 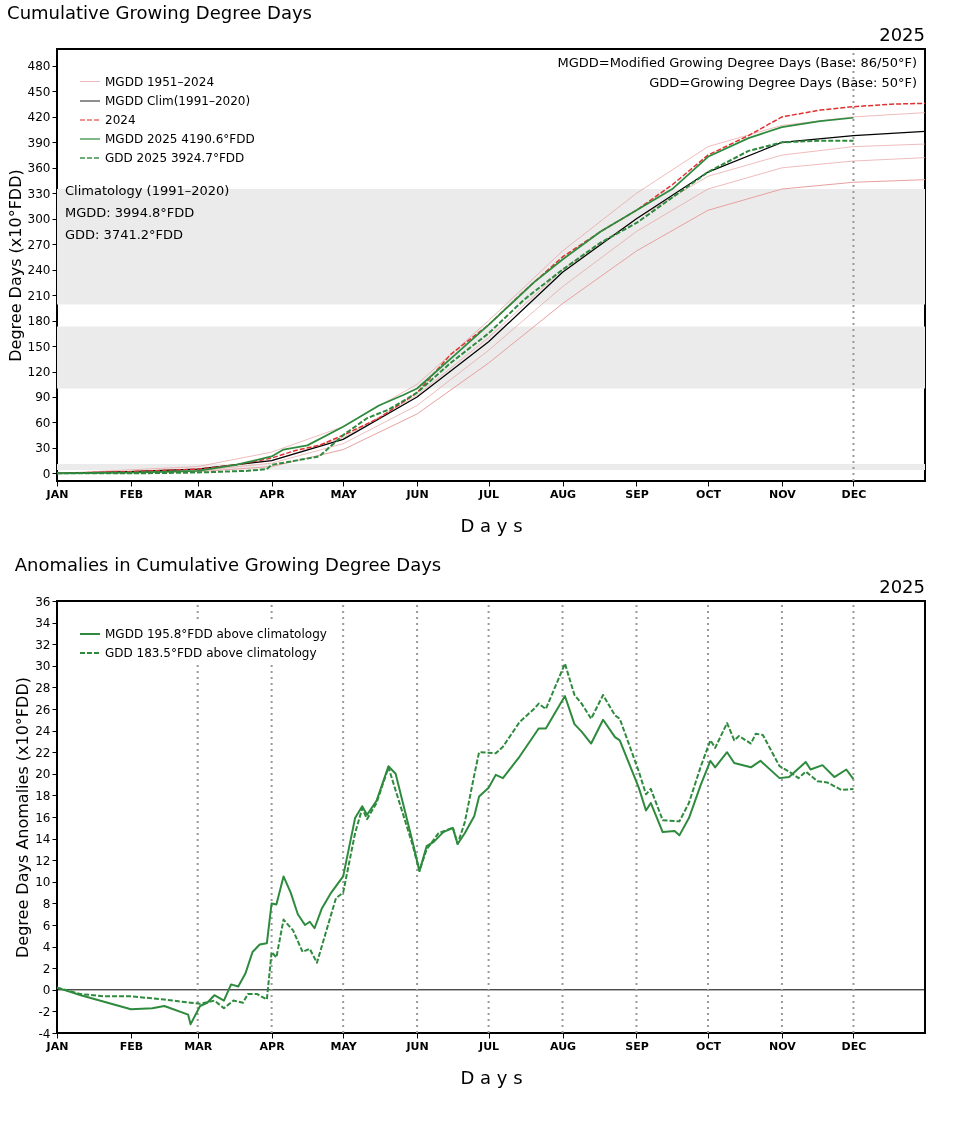 What do you see at coordinates (43, 709) in the screenshot?
I see `y-tick-label: 26` at bounding box center [43, 709].